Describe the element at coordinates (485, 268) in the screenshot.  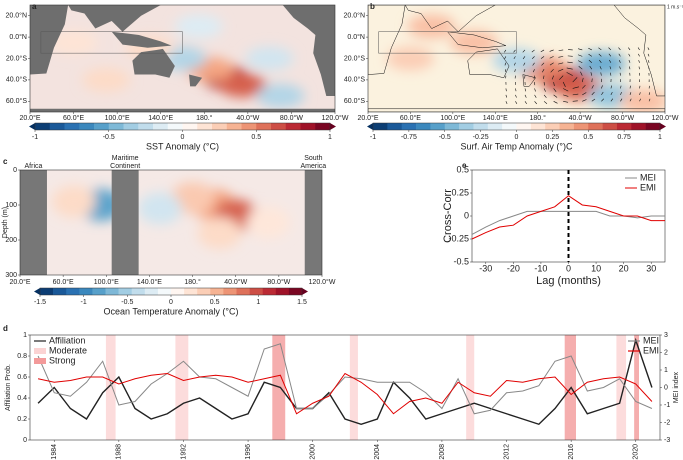
I see `x-tick-label: -30` at that location.